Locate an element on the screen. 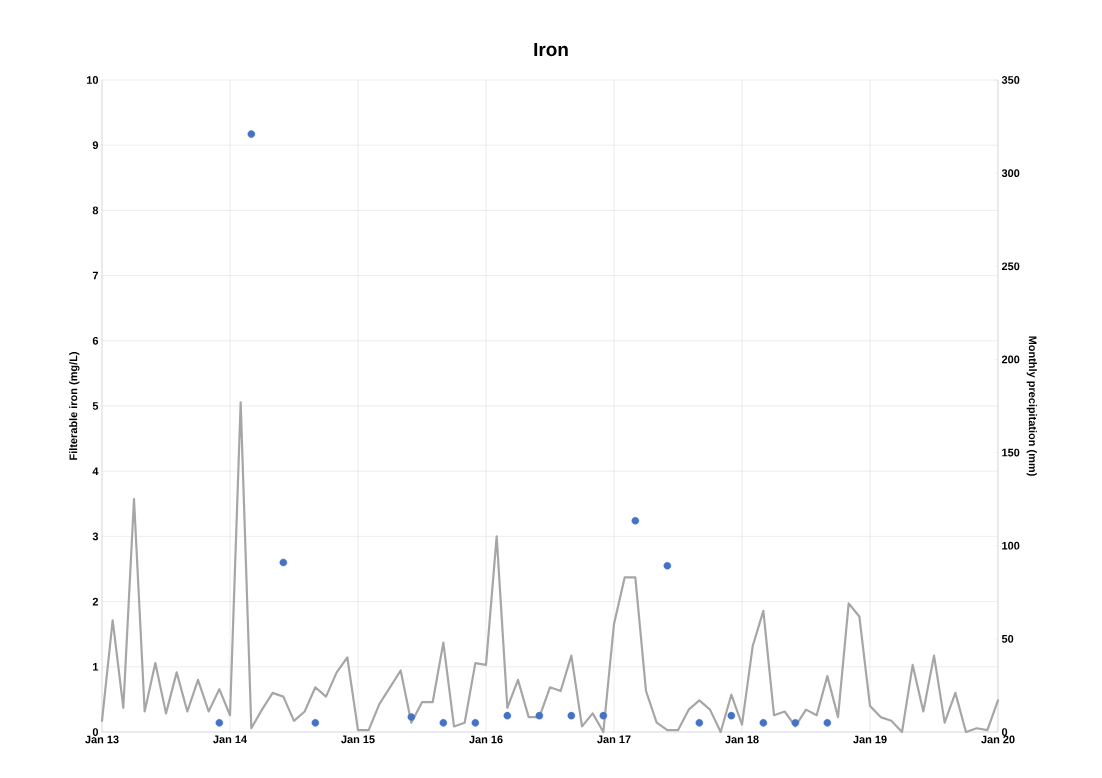  y-tick-label: 9 is located at coordinates (95, 145).